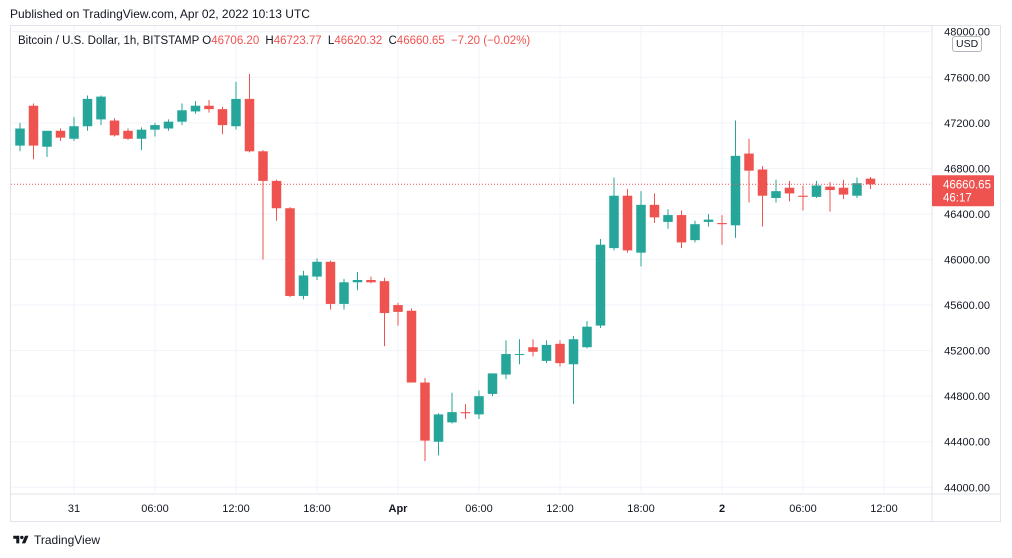  Describe the element at coordinates (967, 44) in the screenshot. I see `currency-badge: USD` at that location.